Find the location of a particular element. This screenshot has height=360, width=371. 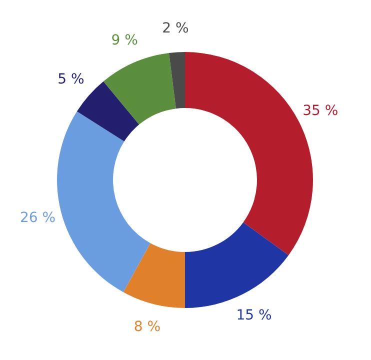

data-label: 5 % is located at coordinates (71, 79).